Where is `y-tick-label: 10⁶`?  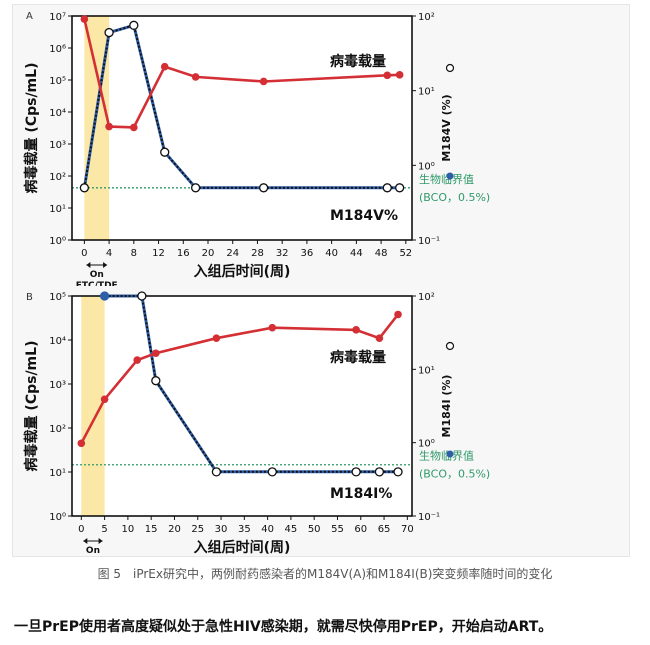
y-tick-label: 10⁶ is located at coordinates (57, 49).